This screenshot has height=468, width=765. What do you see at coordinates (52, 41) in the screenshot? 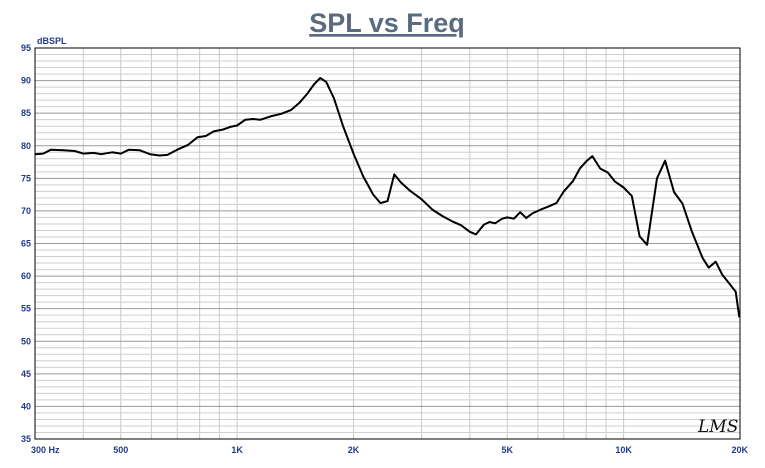
I see `y-axis-unit-label: dBSPL` at bounding box center [52, 41].